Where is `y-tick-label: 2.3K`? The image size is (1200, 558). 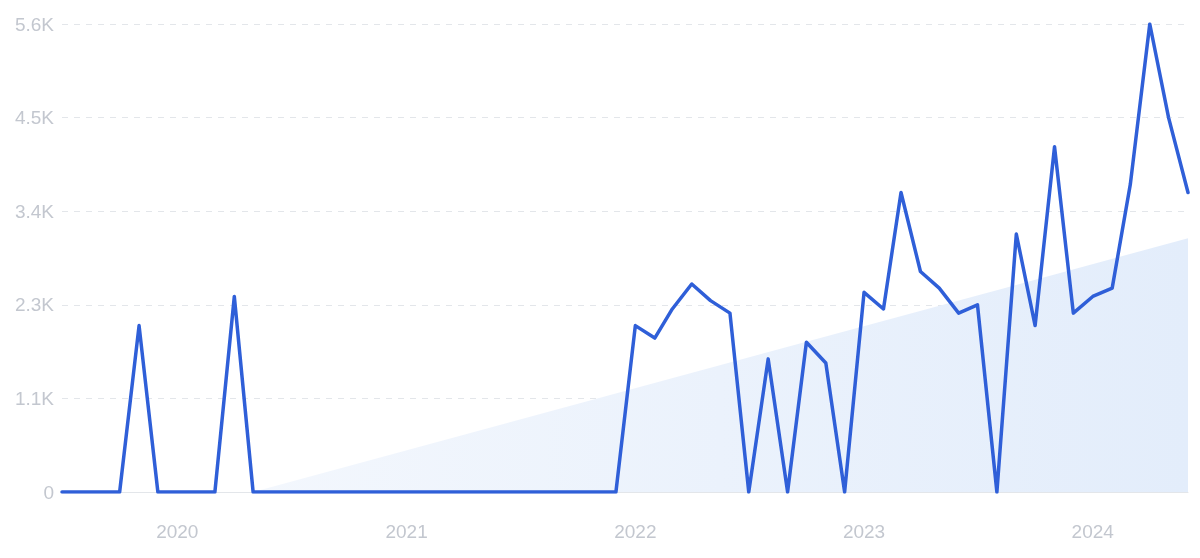 y-tick-label: 2.3K is located at coordinates (34, 305).